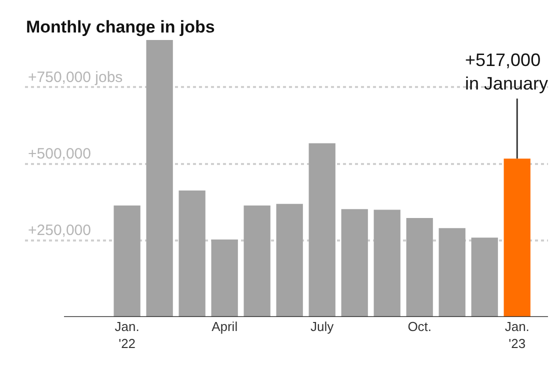 The image size is (553, 380). Describe the element at coordinates (517, 335) in the screenshot. I see `x-tick-label: Jan. '23` at that location.